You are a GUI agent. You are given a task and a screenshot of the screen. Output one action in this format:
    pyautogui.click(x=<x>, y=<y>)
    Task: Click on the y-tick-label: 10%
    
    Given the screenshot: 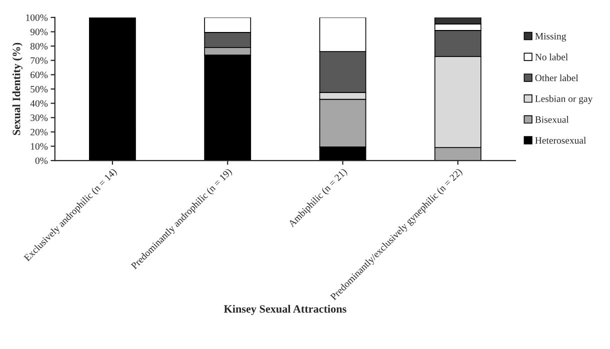 What is the action you would take?
    pyautogui.click(x=39, y=146)
    